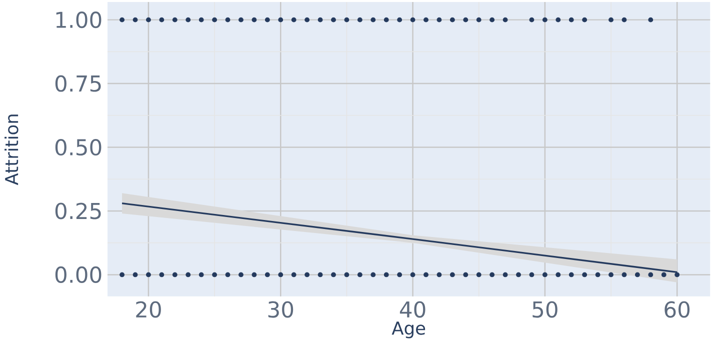 This screenshot has height=356, width=720. What do you see at coordinates (409, 330) in the screenshot?
I see `x-axis-title: Age` at bounding box center [409, 330].